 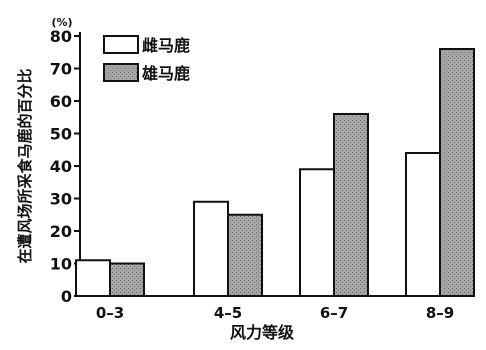 I want to click on y-tick-label: 60, so click(x=61, y=101).